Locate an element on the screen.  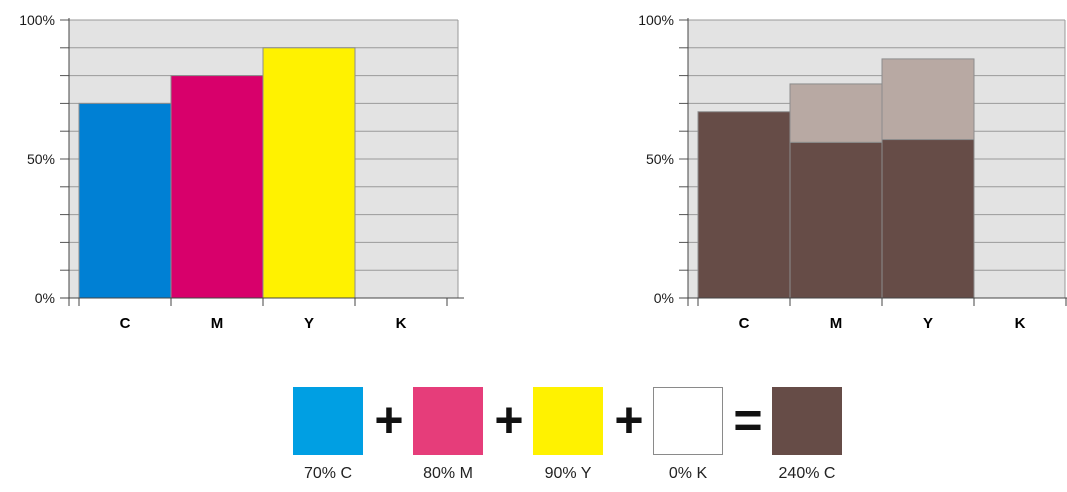
swatch-0-k is located at coordinates (688, 421).